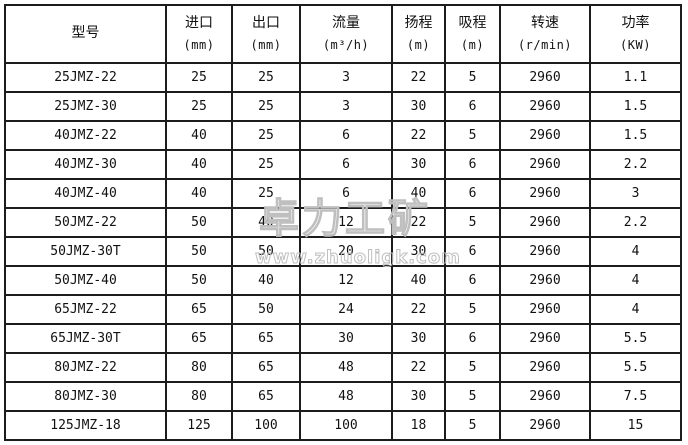 Image resolution: width=688 pixels, height=445 pixels. Describe the element at coordinates (85, 106) in the screenshot. I see `cell-model: 25JMZ-30` at that location.